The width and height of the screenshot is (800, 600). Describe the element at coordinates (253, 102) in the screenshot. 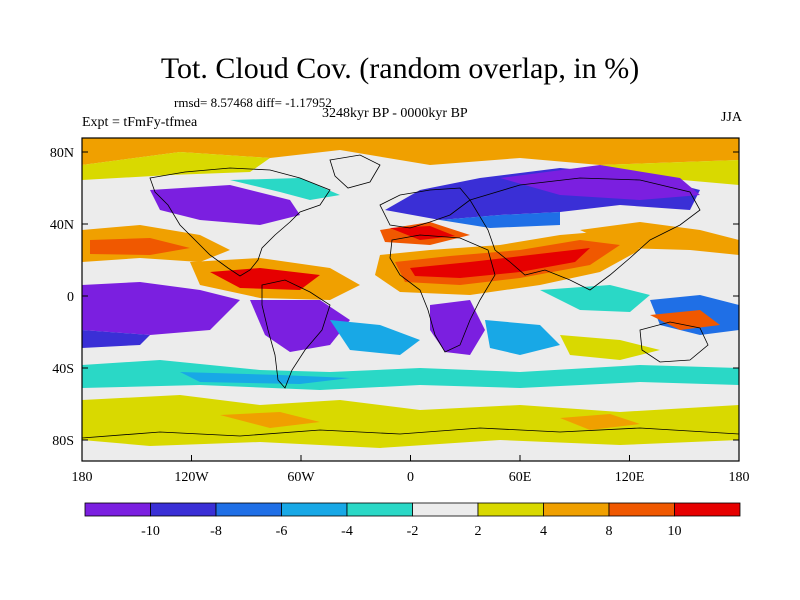

I see `stats-line: rmsd= 8.57468 diff= -1.17952` at that location.